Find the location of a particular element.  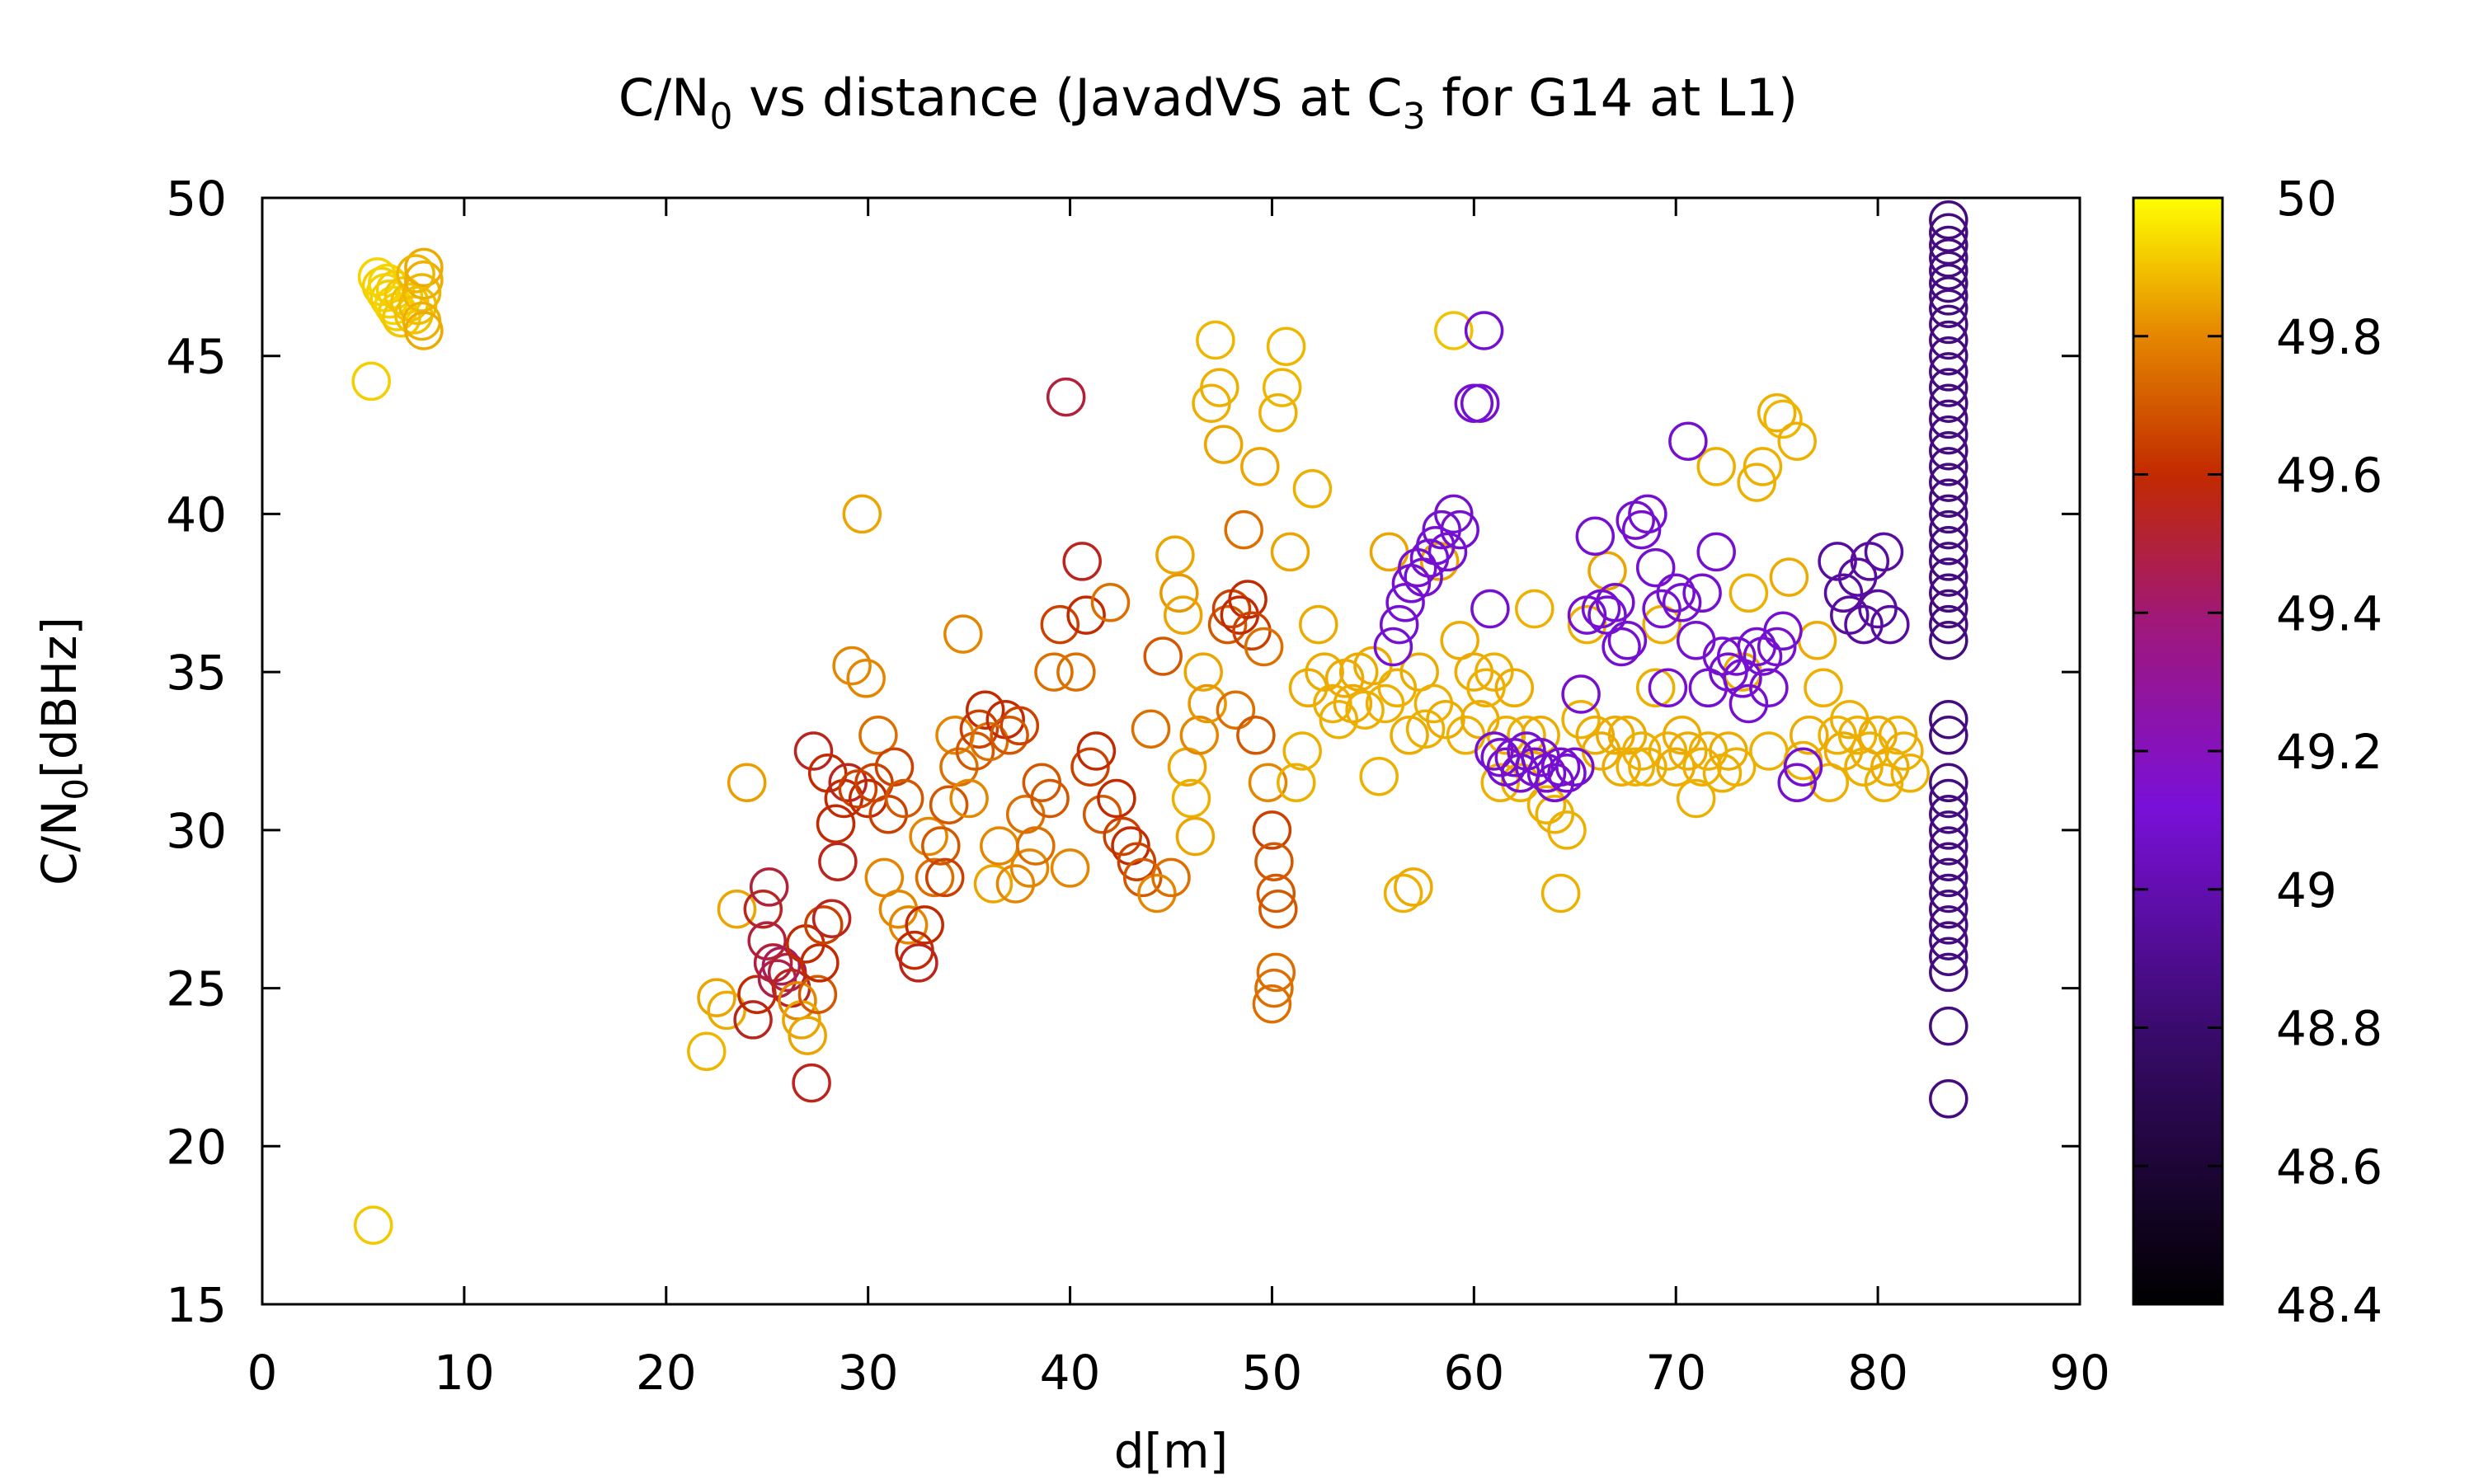

colorbar-tick-label: 48.8 is located at coordinates (2329, 1029).